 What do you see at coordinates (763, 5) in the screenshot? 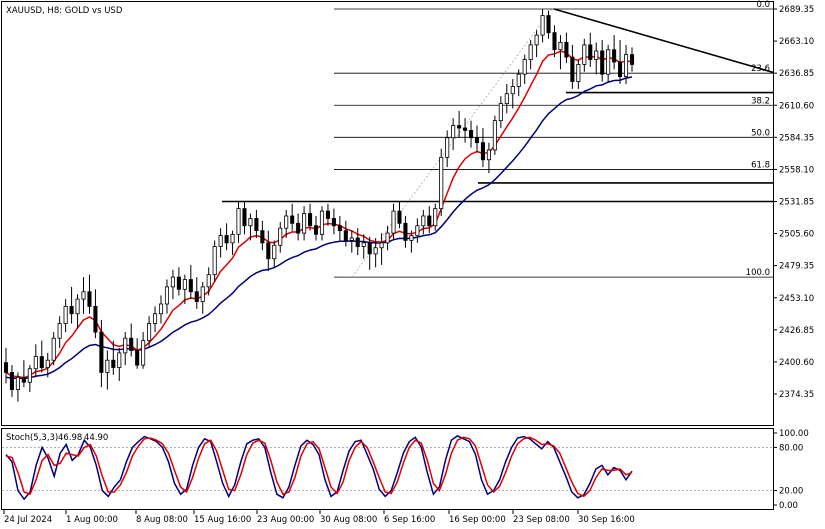
I see `fib-level-label: 0.0` at bounding box center [763, 5].